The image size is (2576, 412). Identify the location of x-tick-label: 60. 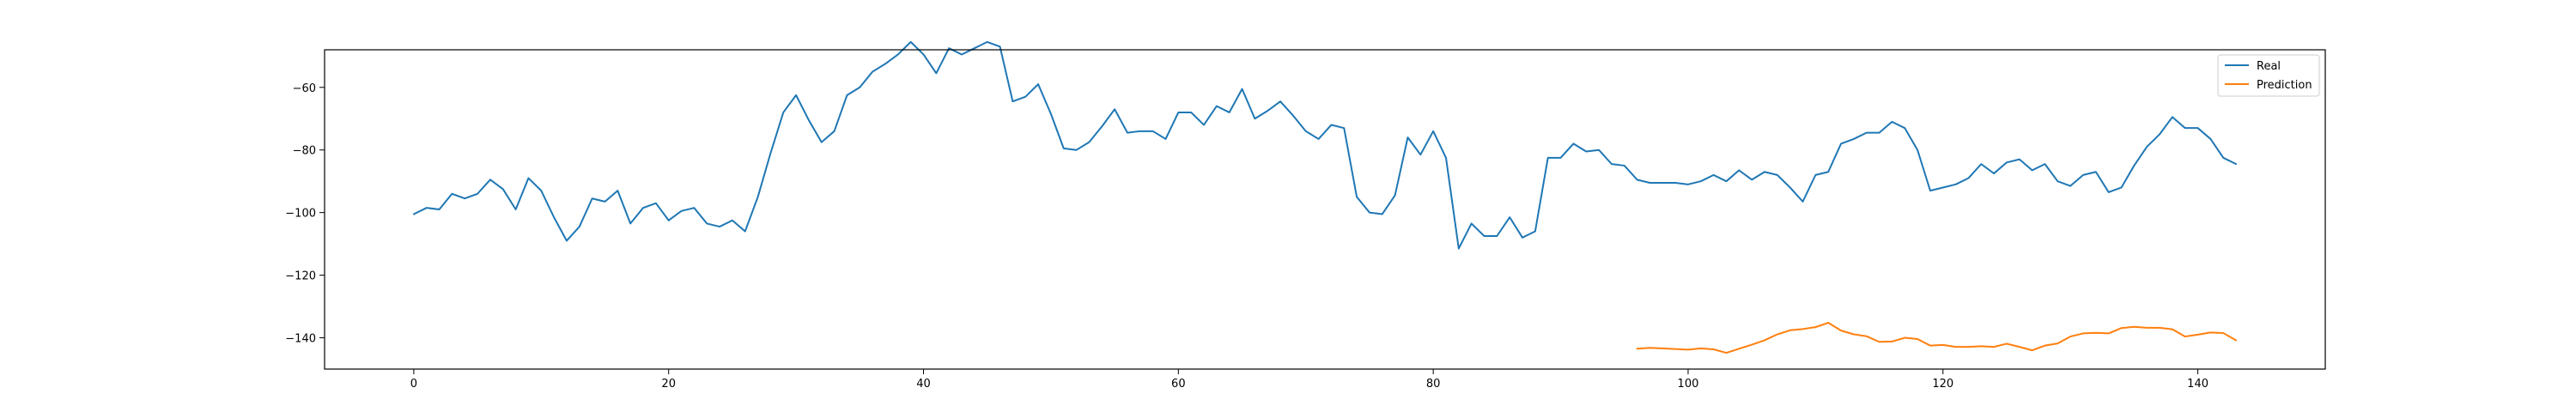
(1178, 384).